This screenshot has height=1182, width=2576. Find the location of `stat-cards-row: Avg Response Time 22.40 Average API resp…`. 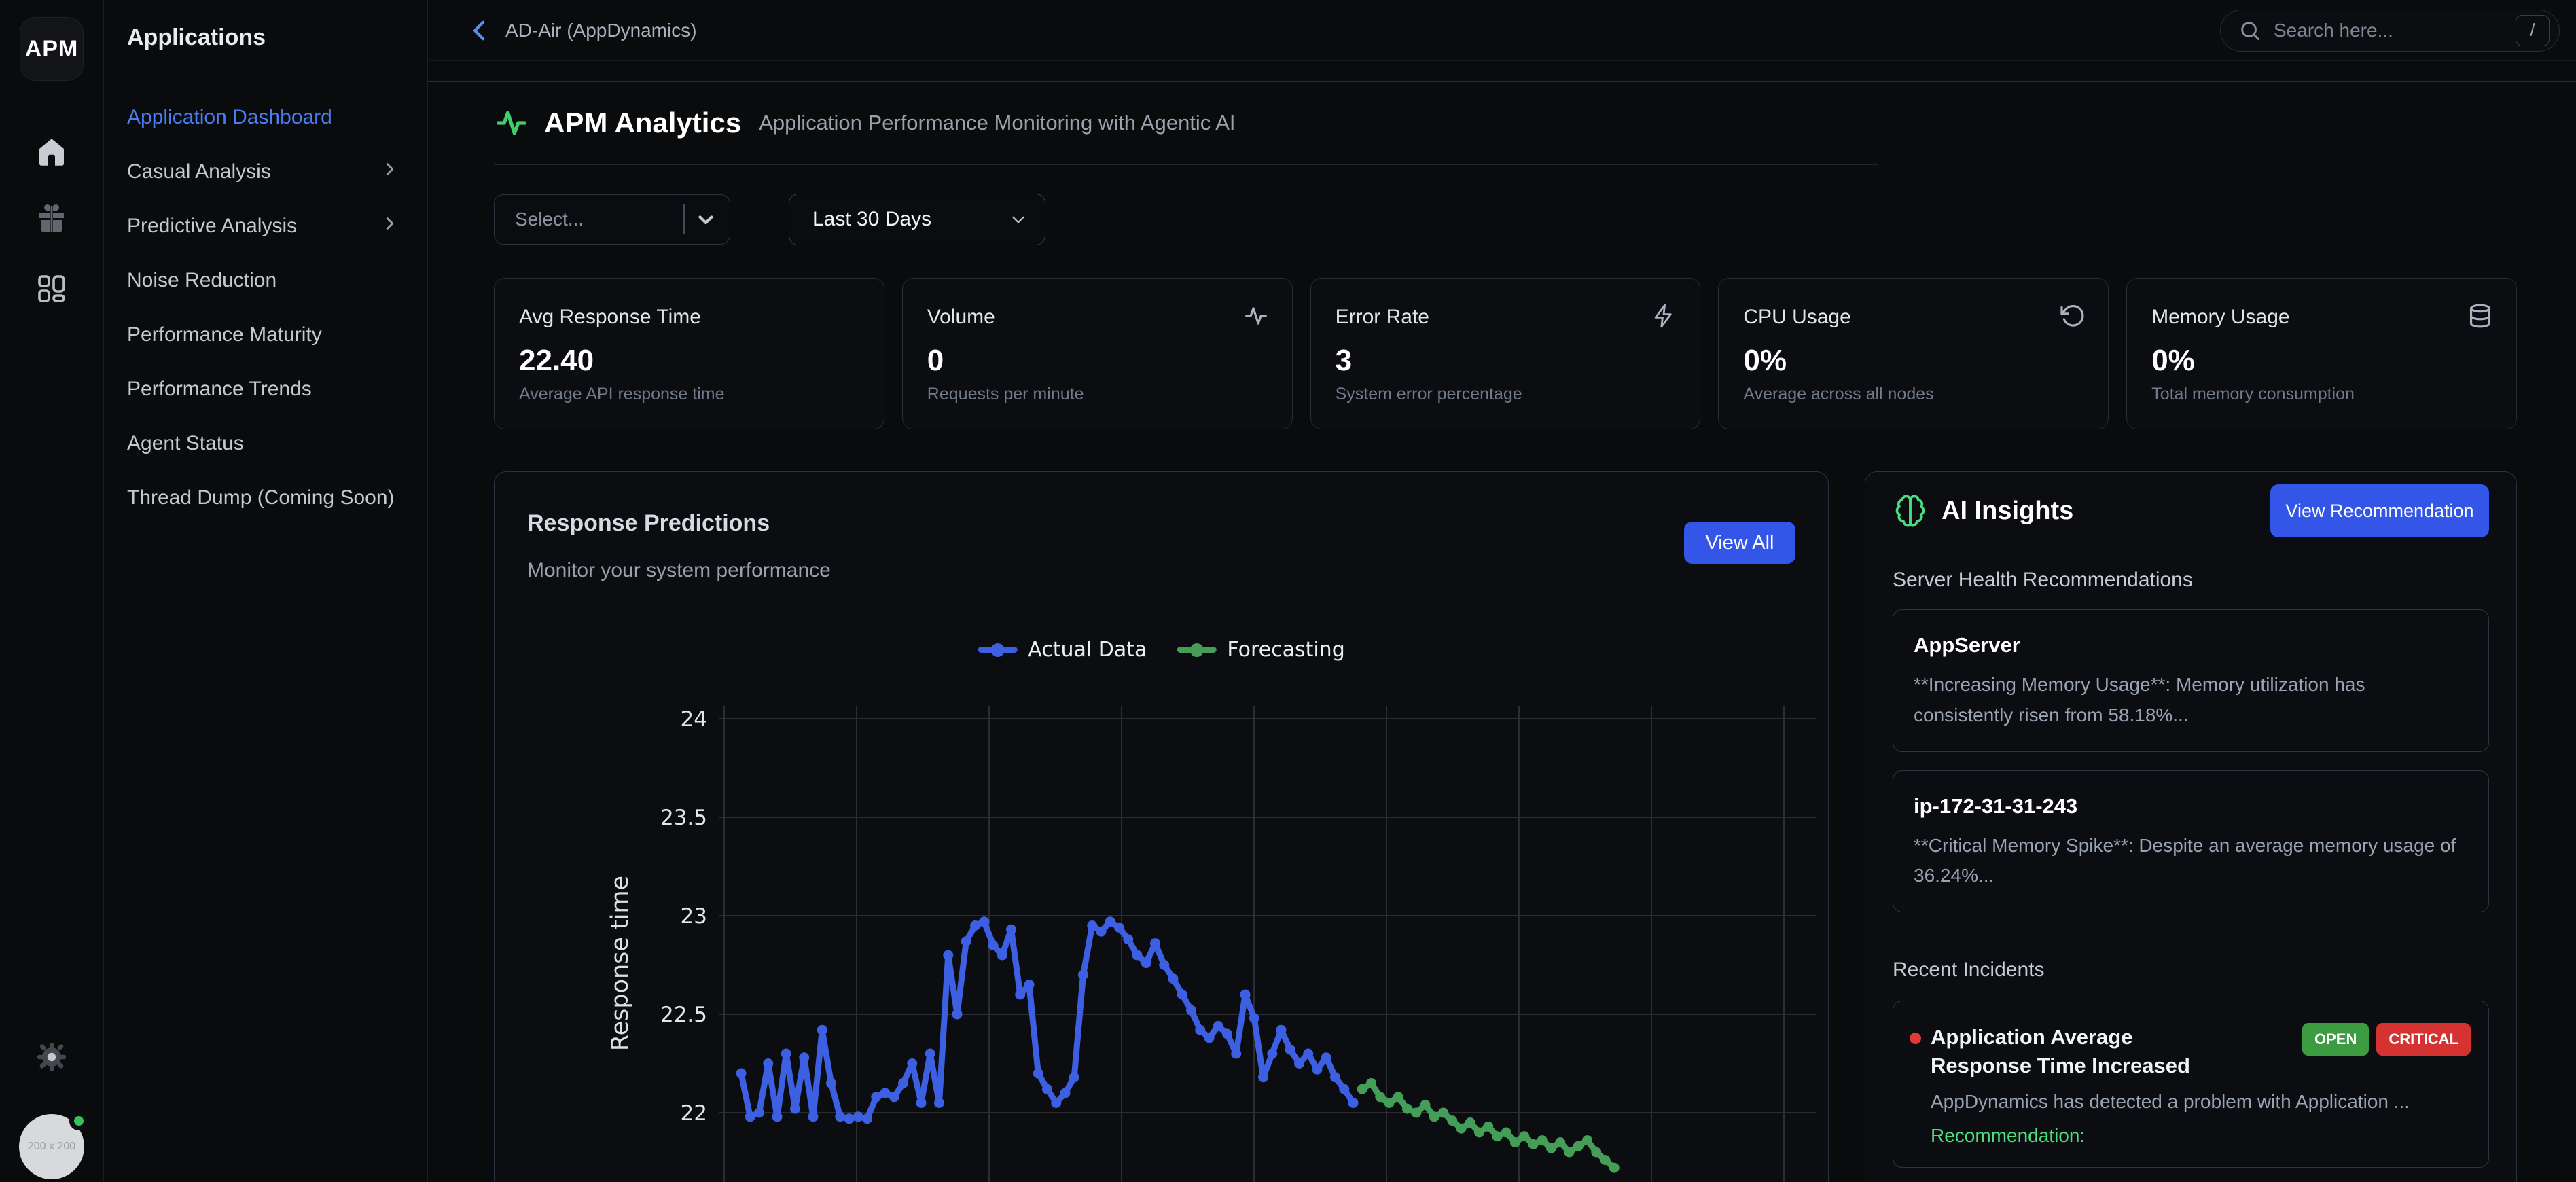

stat-cards-row: Avg Response Time 22.40 Average API resp… is located at coordinates (1506, 353).